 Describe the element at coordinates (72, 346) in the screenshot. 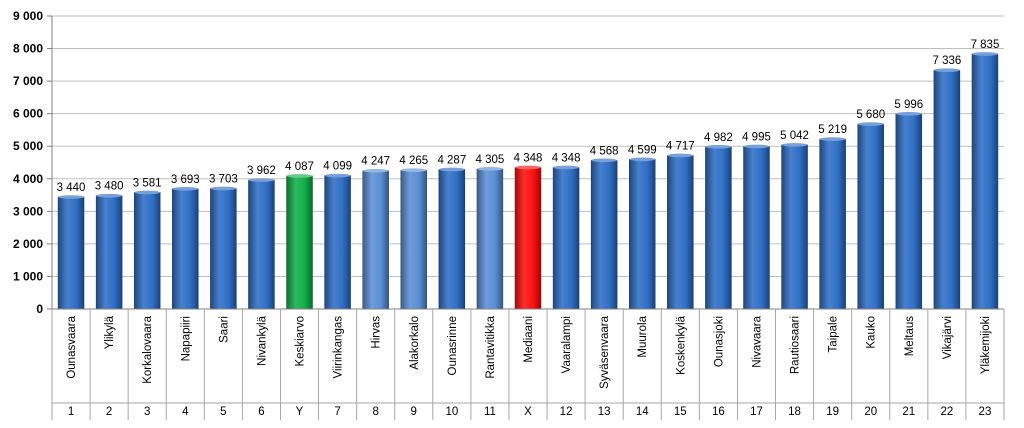

I see `x-tick-label: Ounasvaara` at that location.